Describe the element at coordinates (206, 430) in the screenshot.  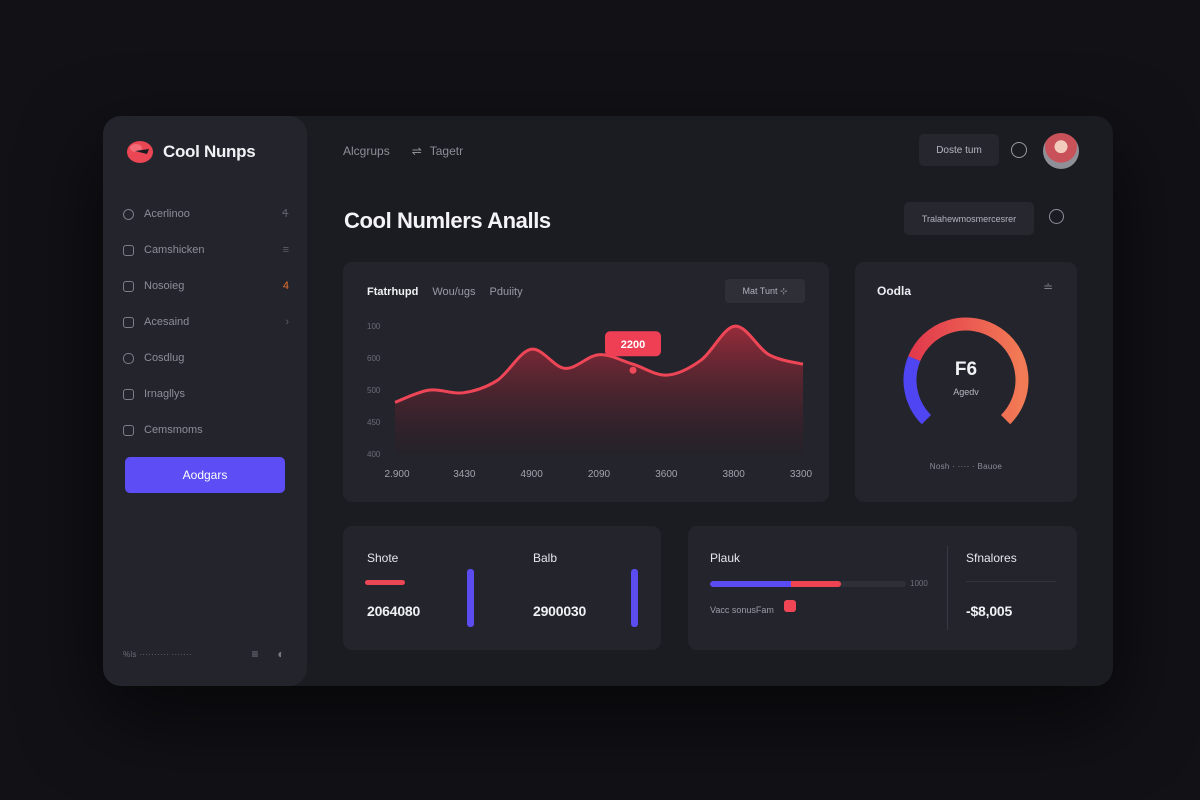
I see `sidebar-item-7: Cemsmoms` at that location.